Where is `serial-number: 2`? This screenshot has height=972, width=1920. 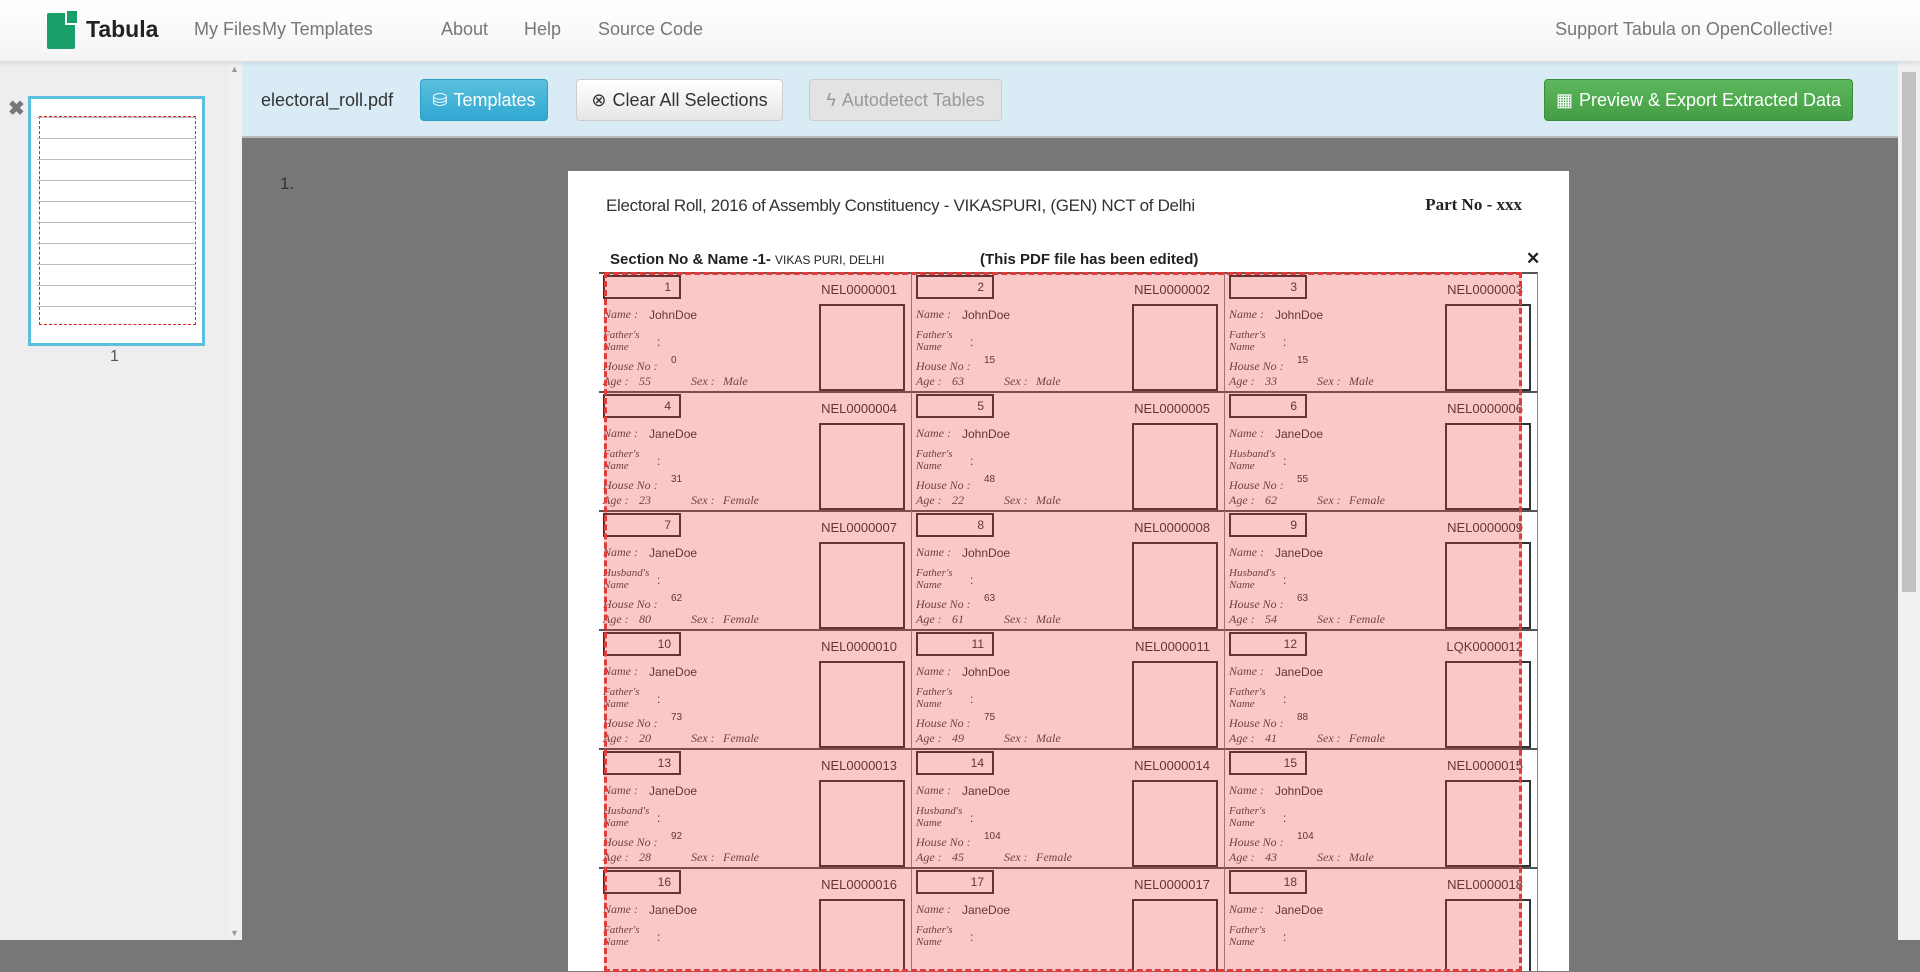 serial-number: 2 is located at coordinates (955, 287).